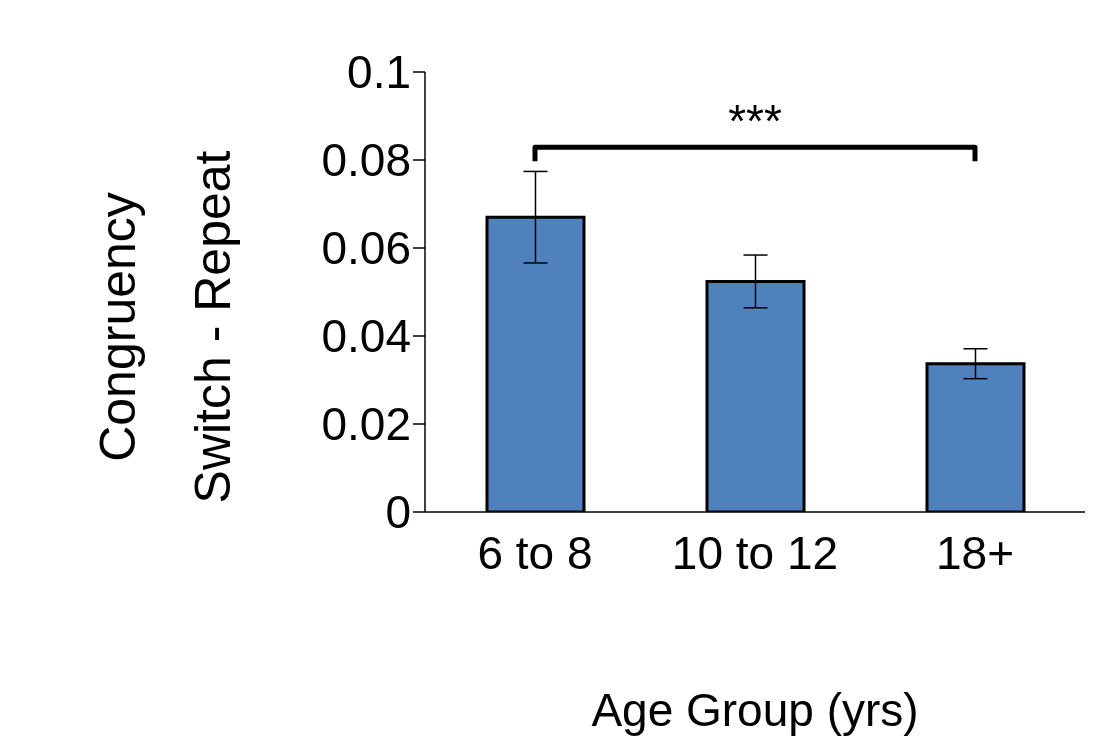 The width and height of the screenshot is (1097, 738). I want to click on annotation: ***, so click(755, 121).